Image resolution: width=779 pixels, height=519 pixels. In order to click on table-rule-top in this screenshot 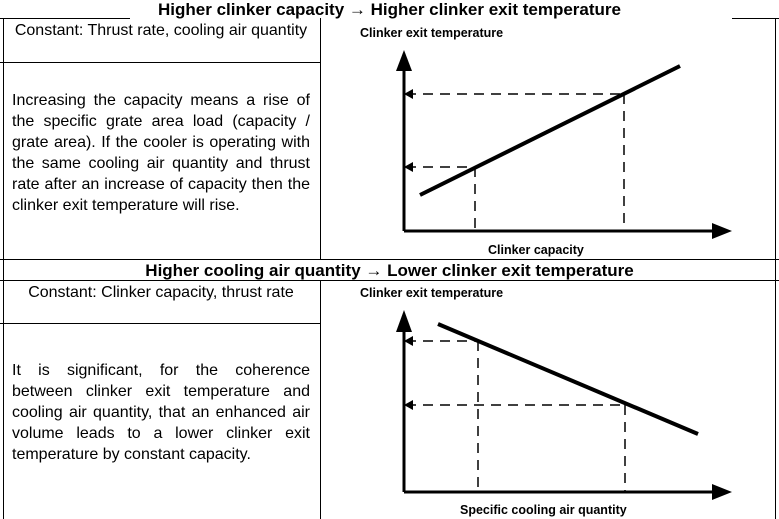, I will do `click(65, 18)`.